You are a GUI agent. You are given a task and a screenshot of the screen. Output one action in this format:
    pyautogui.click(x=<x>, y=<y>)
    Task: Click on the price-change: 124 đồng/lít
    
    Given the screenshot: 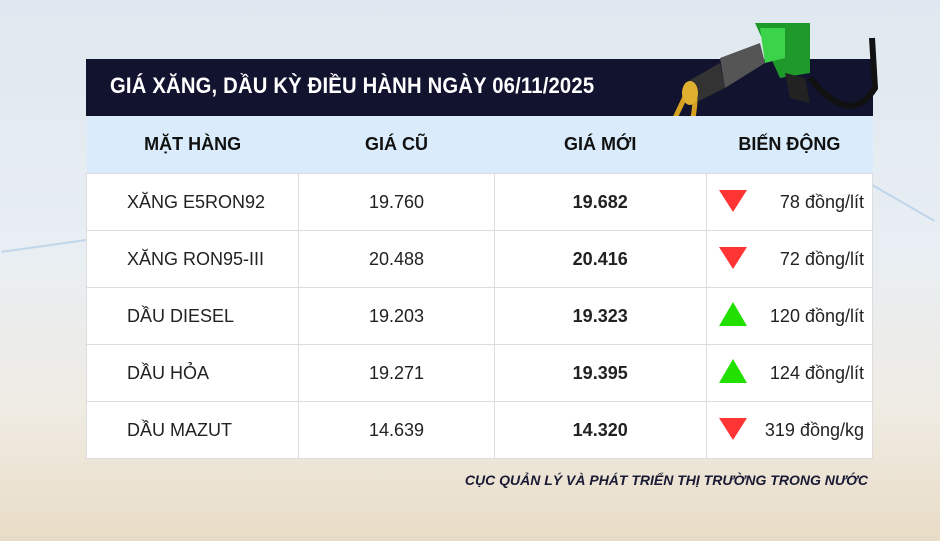 What is the action you would take?
    pyautogui.click(x=789, y=373)
    